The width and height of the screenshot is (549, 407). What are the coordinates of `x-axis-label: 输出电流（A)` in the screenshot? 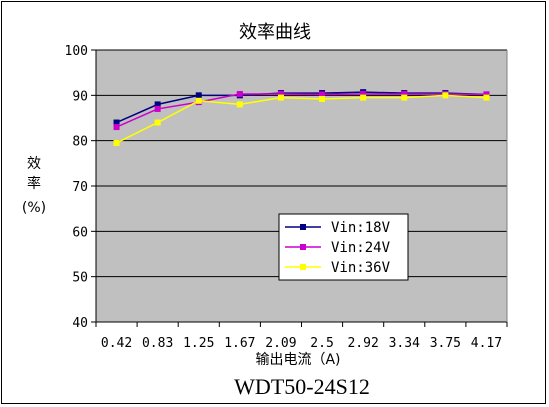 It's located at (297, 360).